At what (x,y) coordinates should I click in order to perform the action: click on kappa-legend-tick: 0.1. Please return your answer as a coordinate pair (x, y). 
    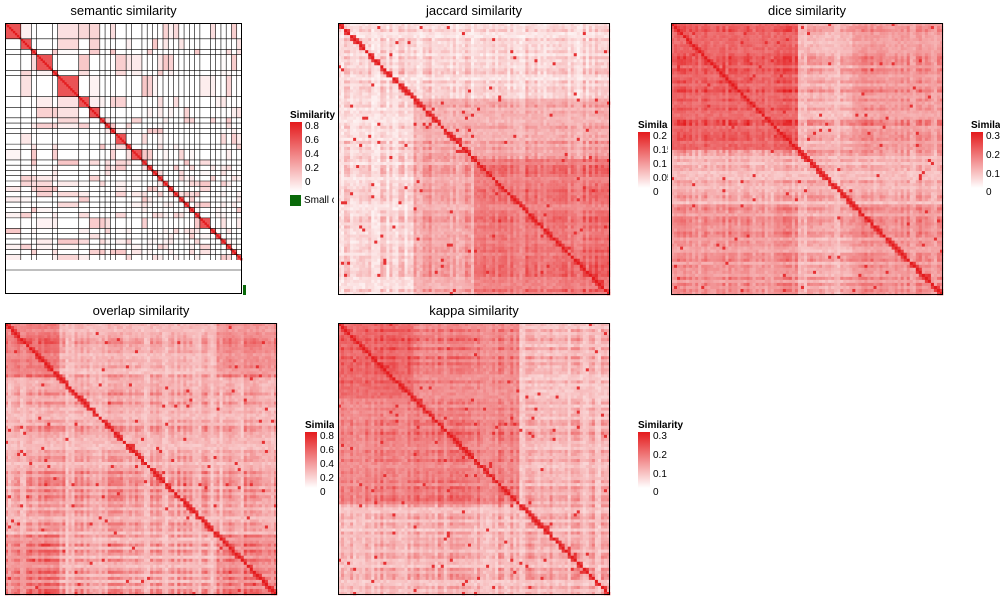
    Looking at the image, I should click on (660, 474).